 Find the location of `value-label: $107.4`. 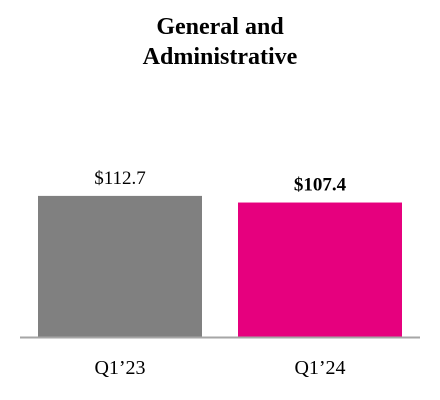

value-label: $107.4 is located at coordinates (320, 185).